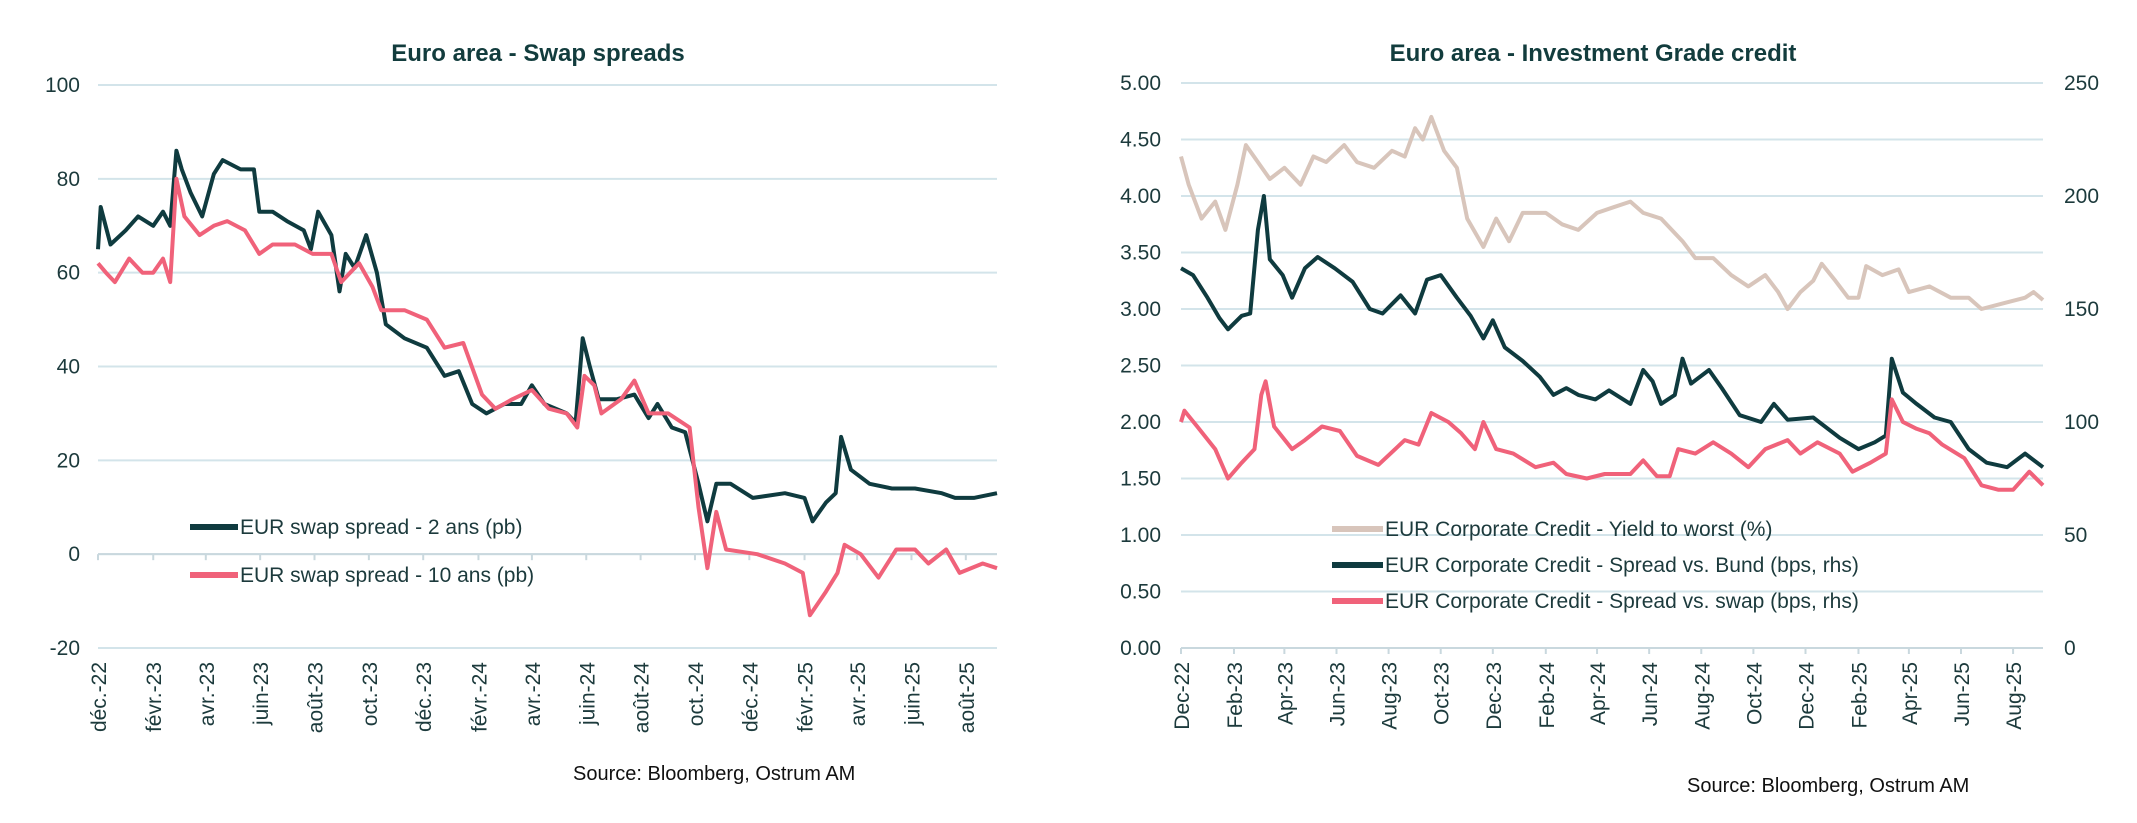 This screenshot has height=823, width=2137. Describe the element at coordinates (207, 694) in the screenshot. I see `x-tick-label: avr.-23` at that location.